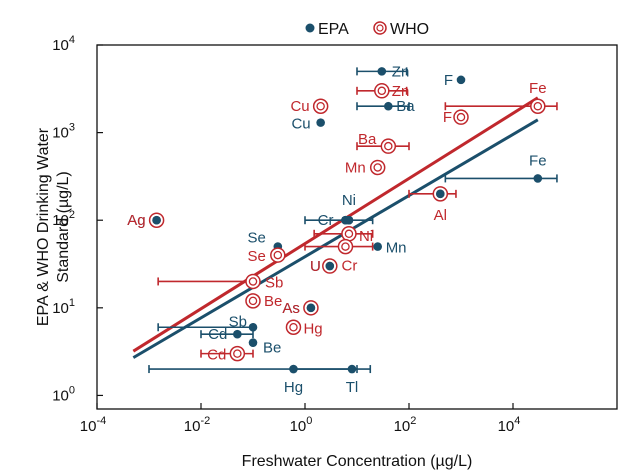 The height and width of the screenshot is (470, 637). I want to click on who-point-inner-se, so click(278, 255).